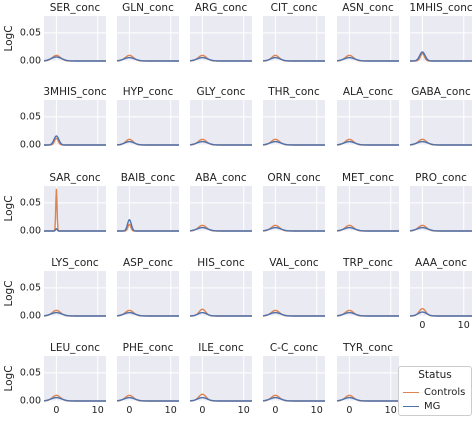  I want to click on panel-title: PHE_conc, so click(148, 348).